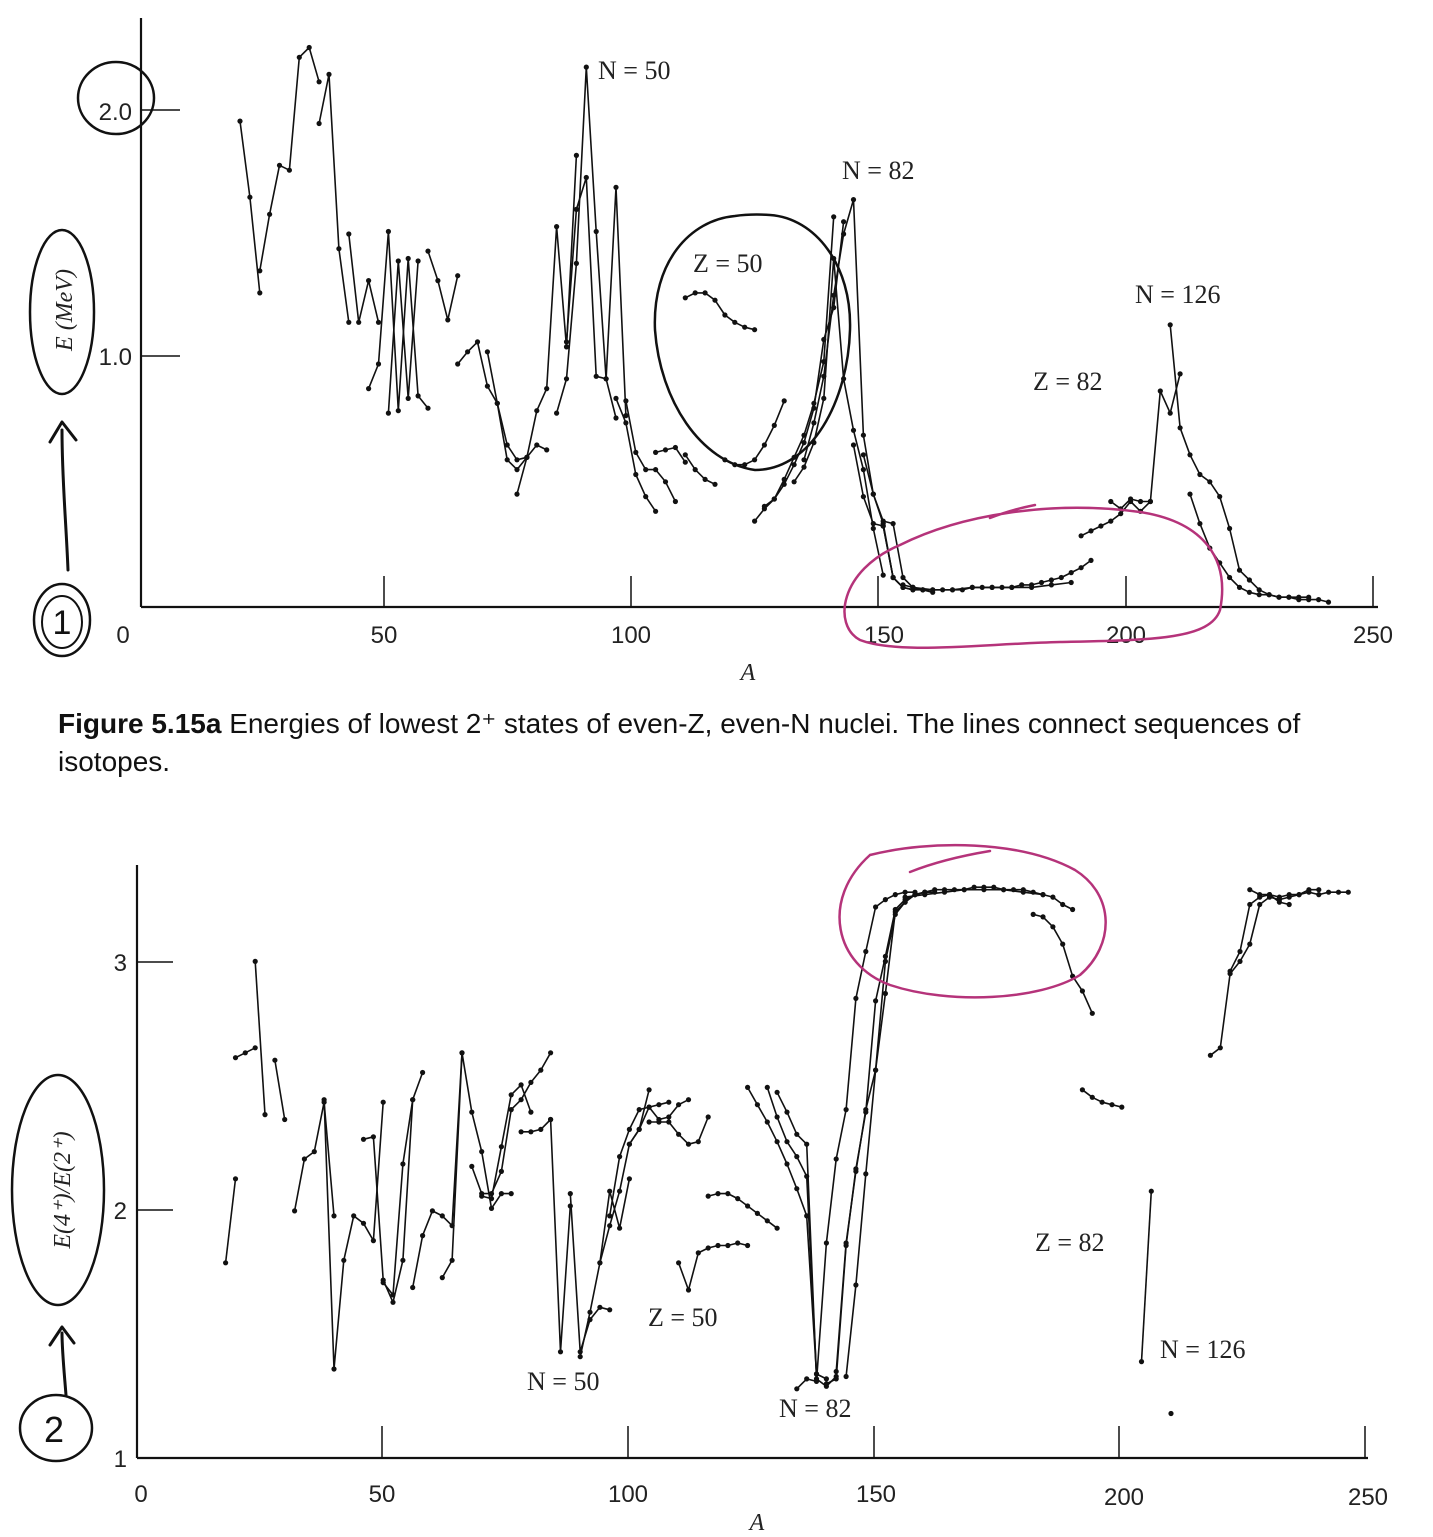 Image resolution: width=1433 pixels, height=1537 pixels. What do you see at coordinates (1033, 576) in the screenshot?
I see `pink-loop-top` at bounding box center [1033, 576].